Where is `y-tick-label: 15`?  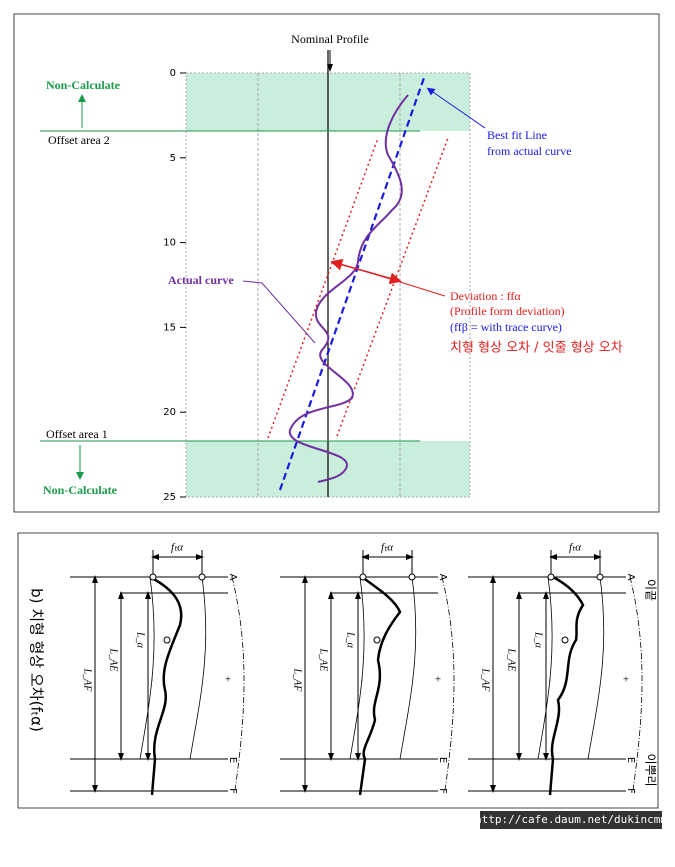 y-tick-label: 15 is located at coordinates (169, 327).